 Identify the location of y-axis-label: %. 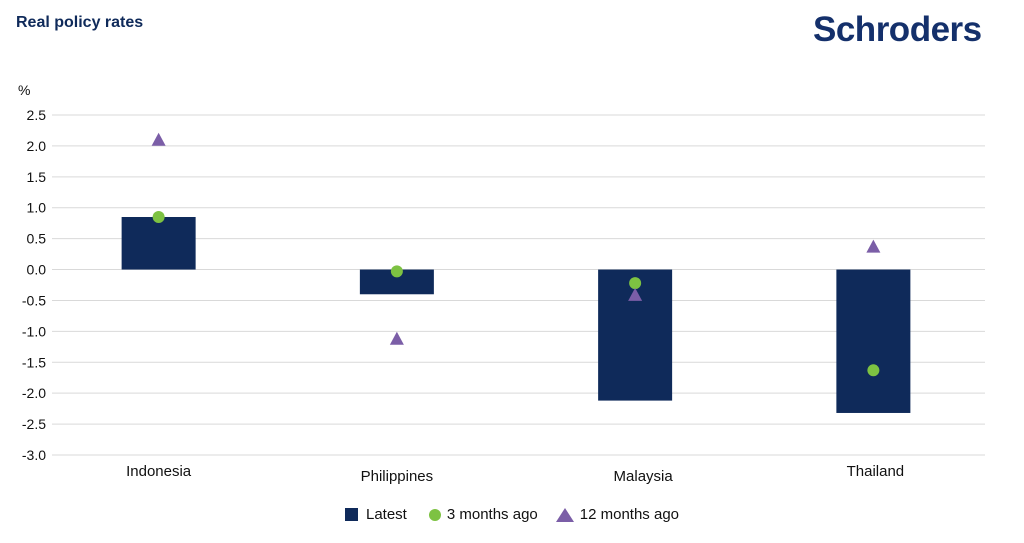
(24, 90).